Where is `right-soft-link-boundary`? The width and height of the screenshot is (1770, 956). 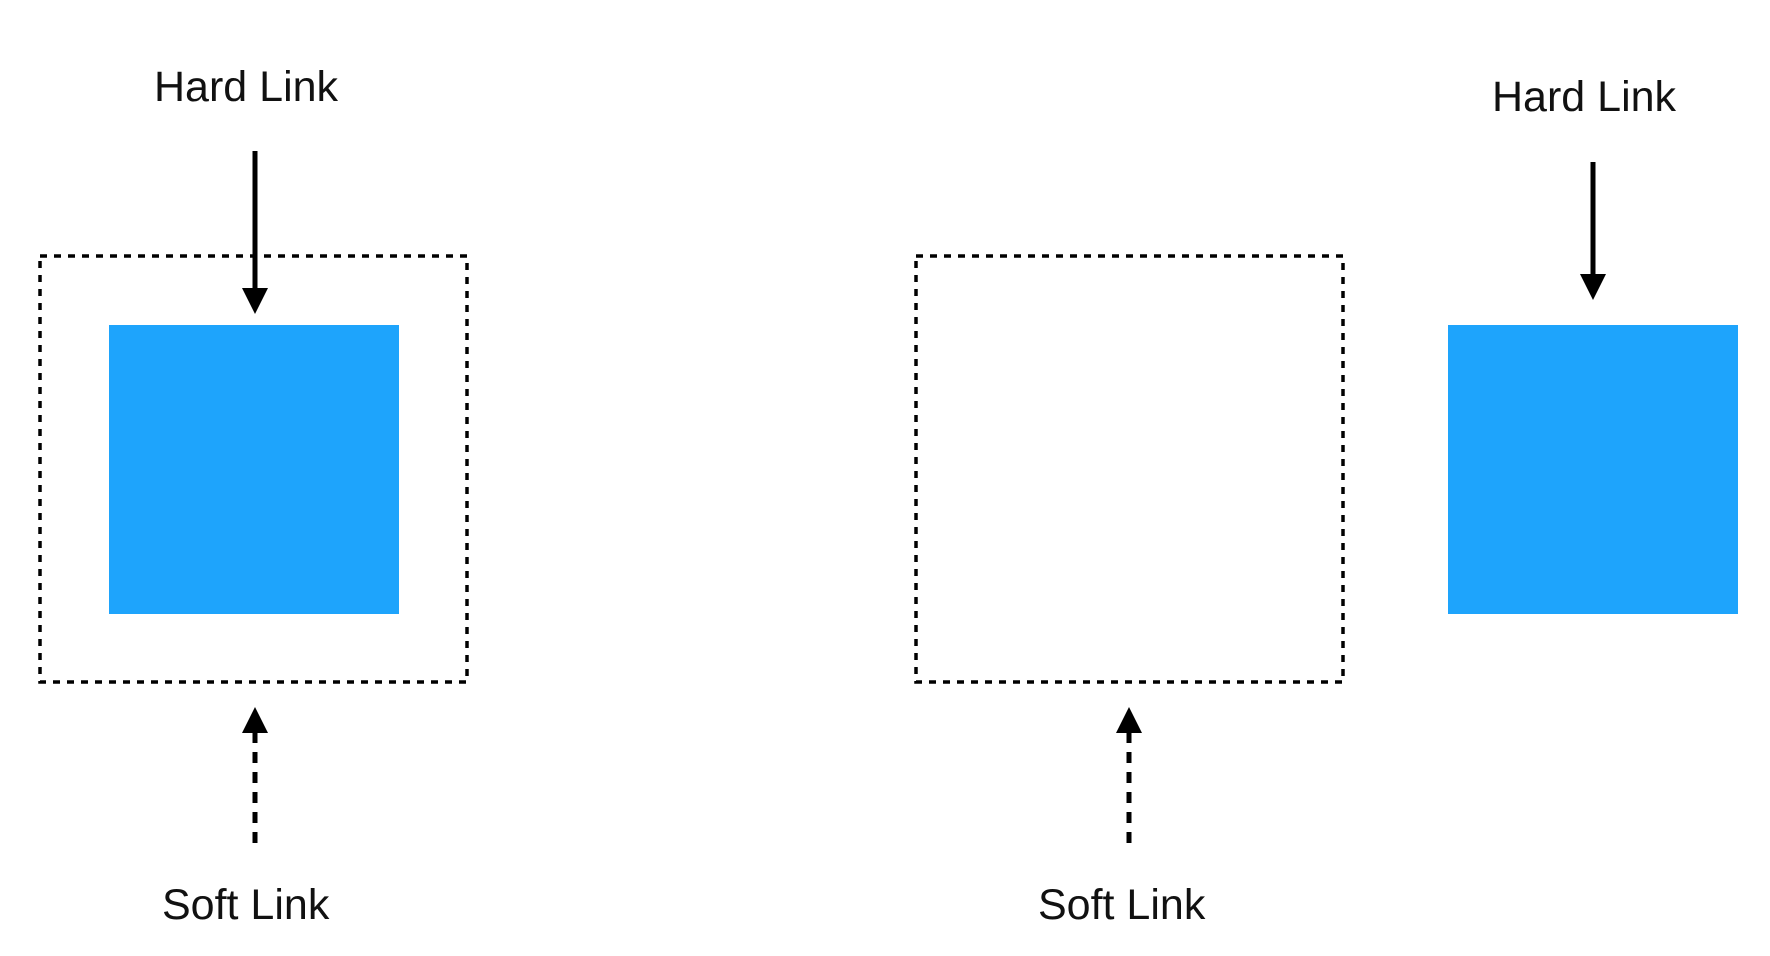
right-soft-link-boundary is located at coordinates (1129, 469).